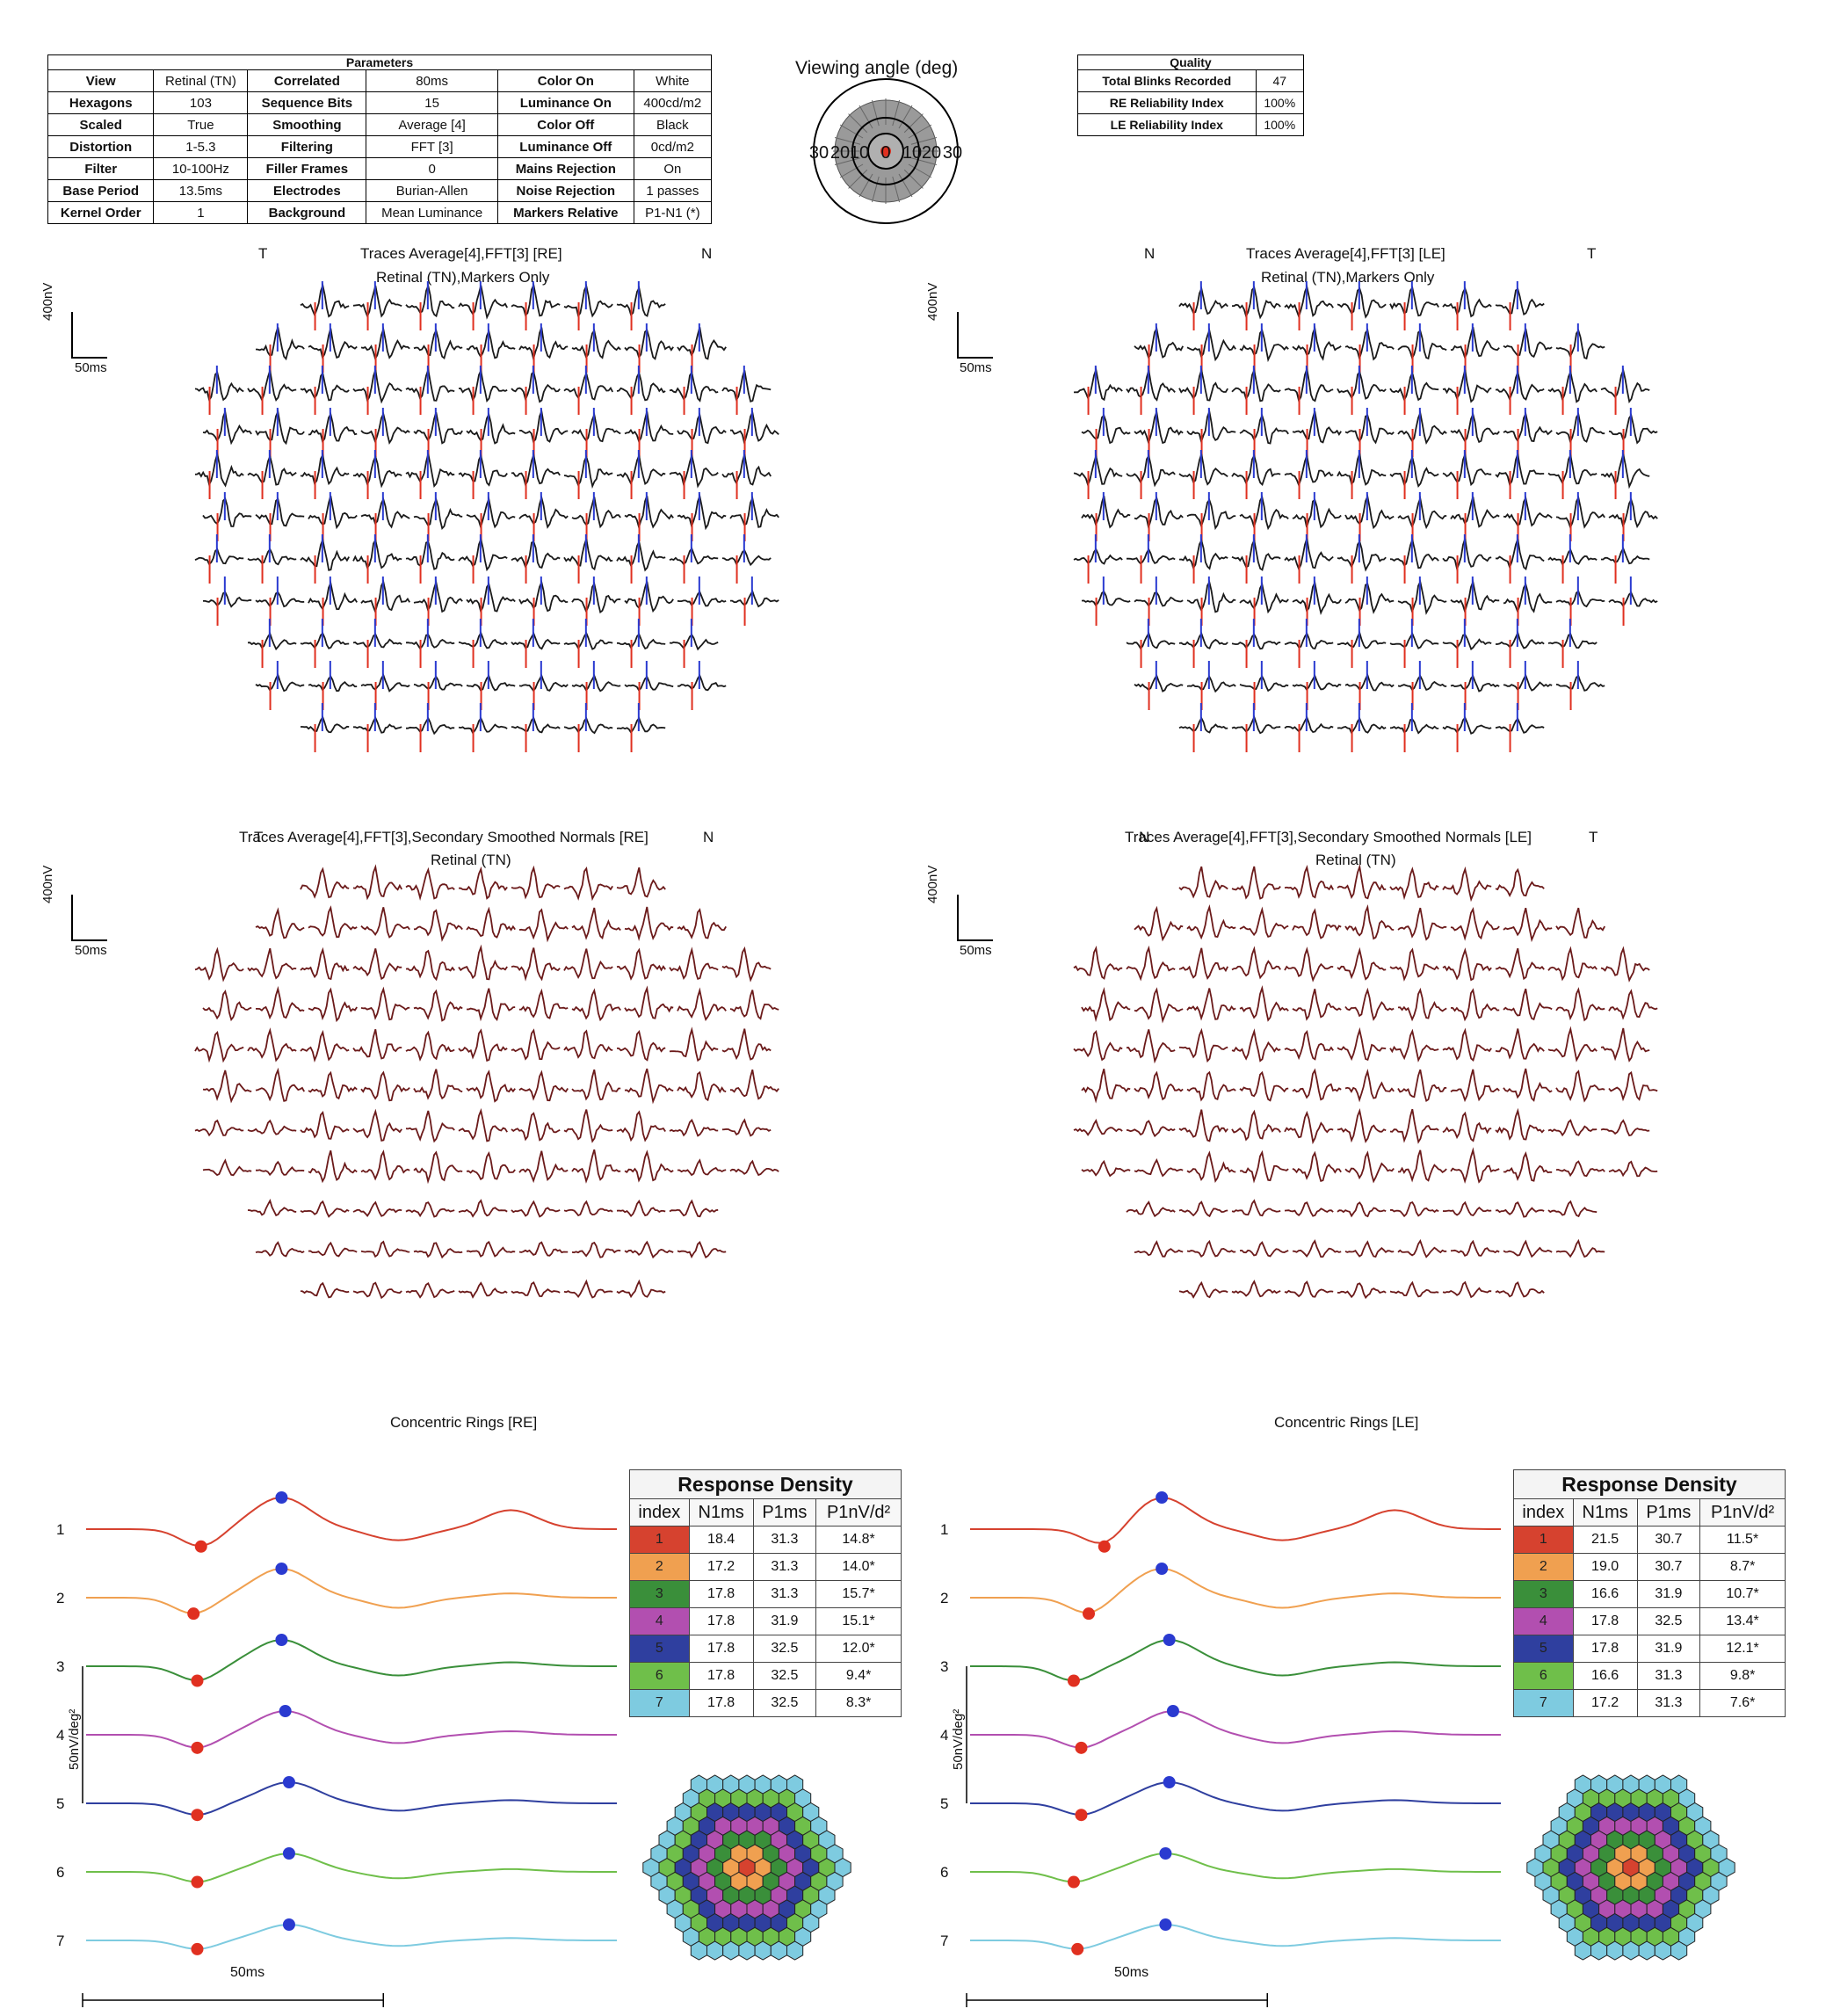 This screenshot has height=2016, width=1833. What do you see at coordinates (784, 1594) in the screenshot?
I see `response-density-cell: 31.3` at bounding box center [784, 1594].